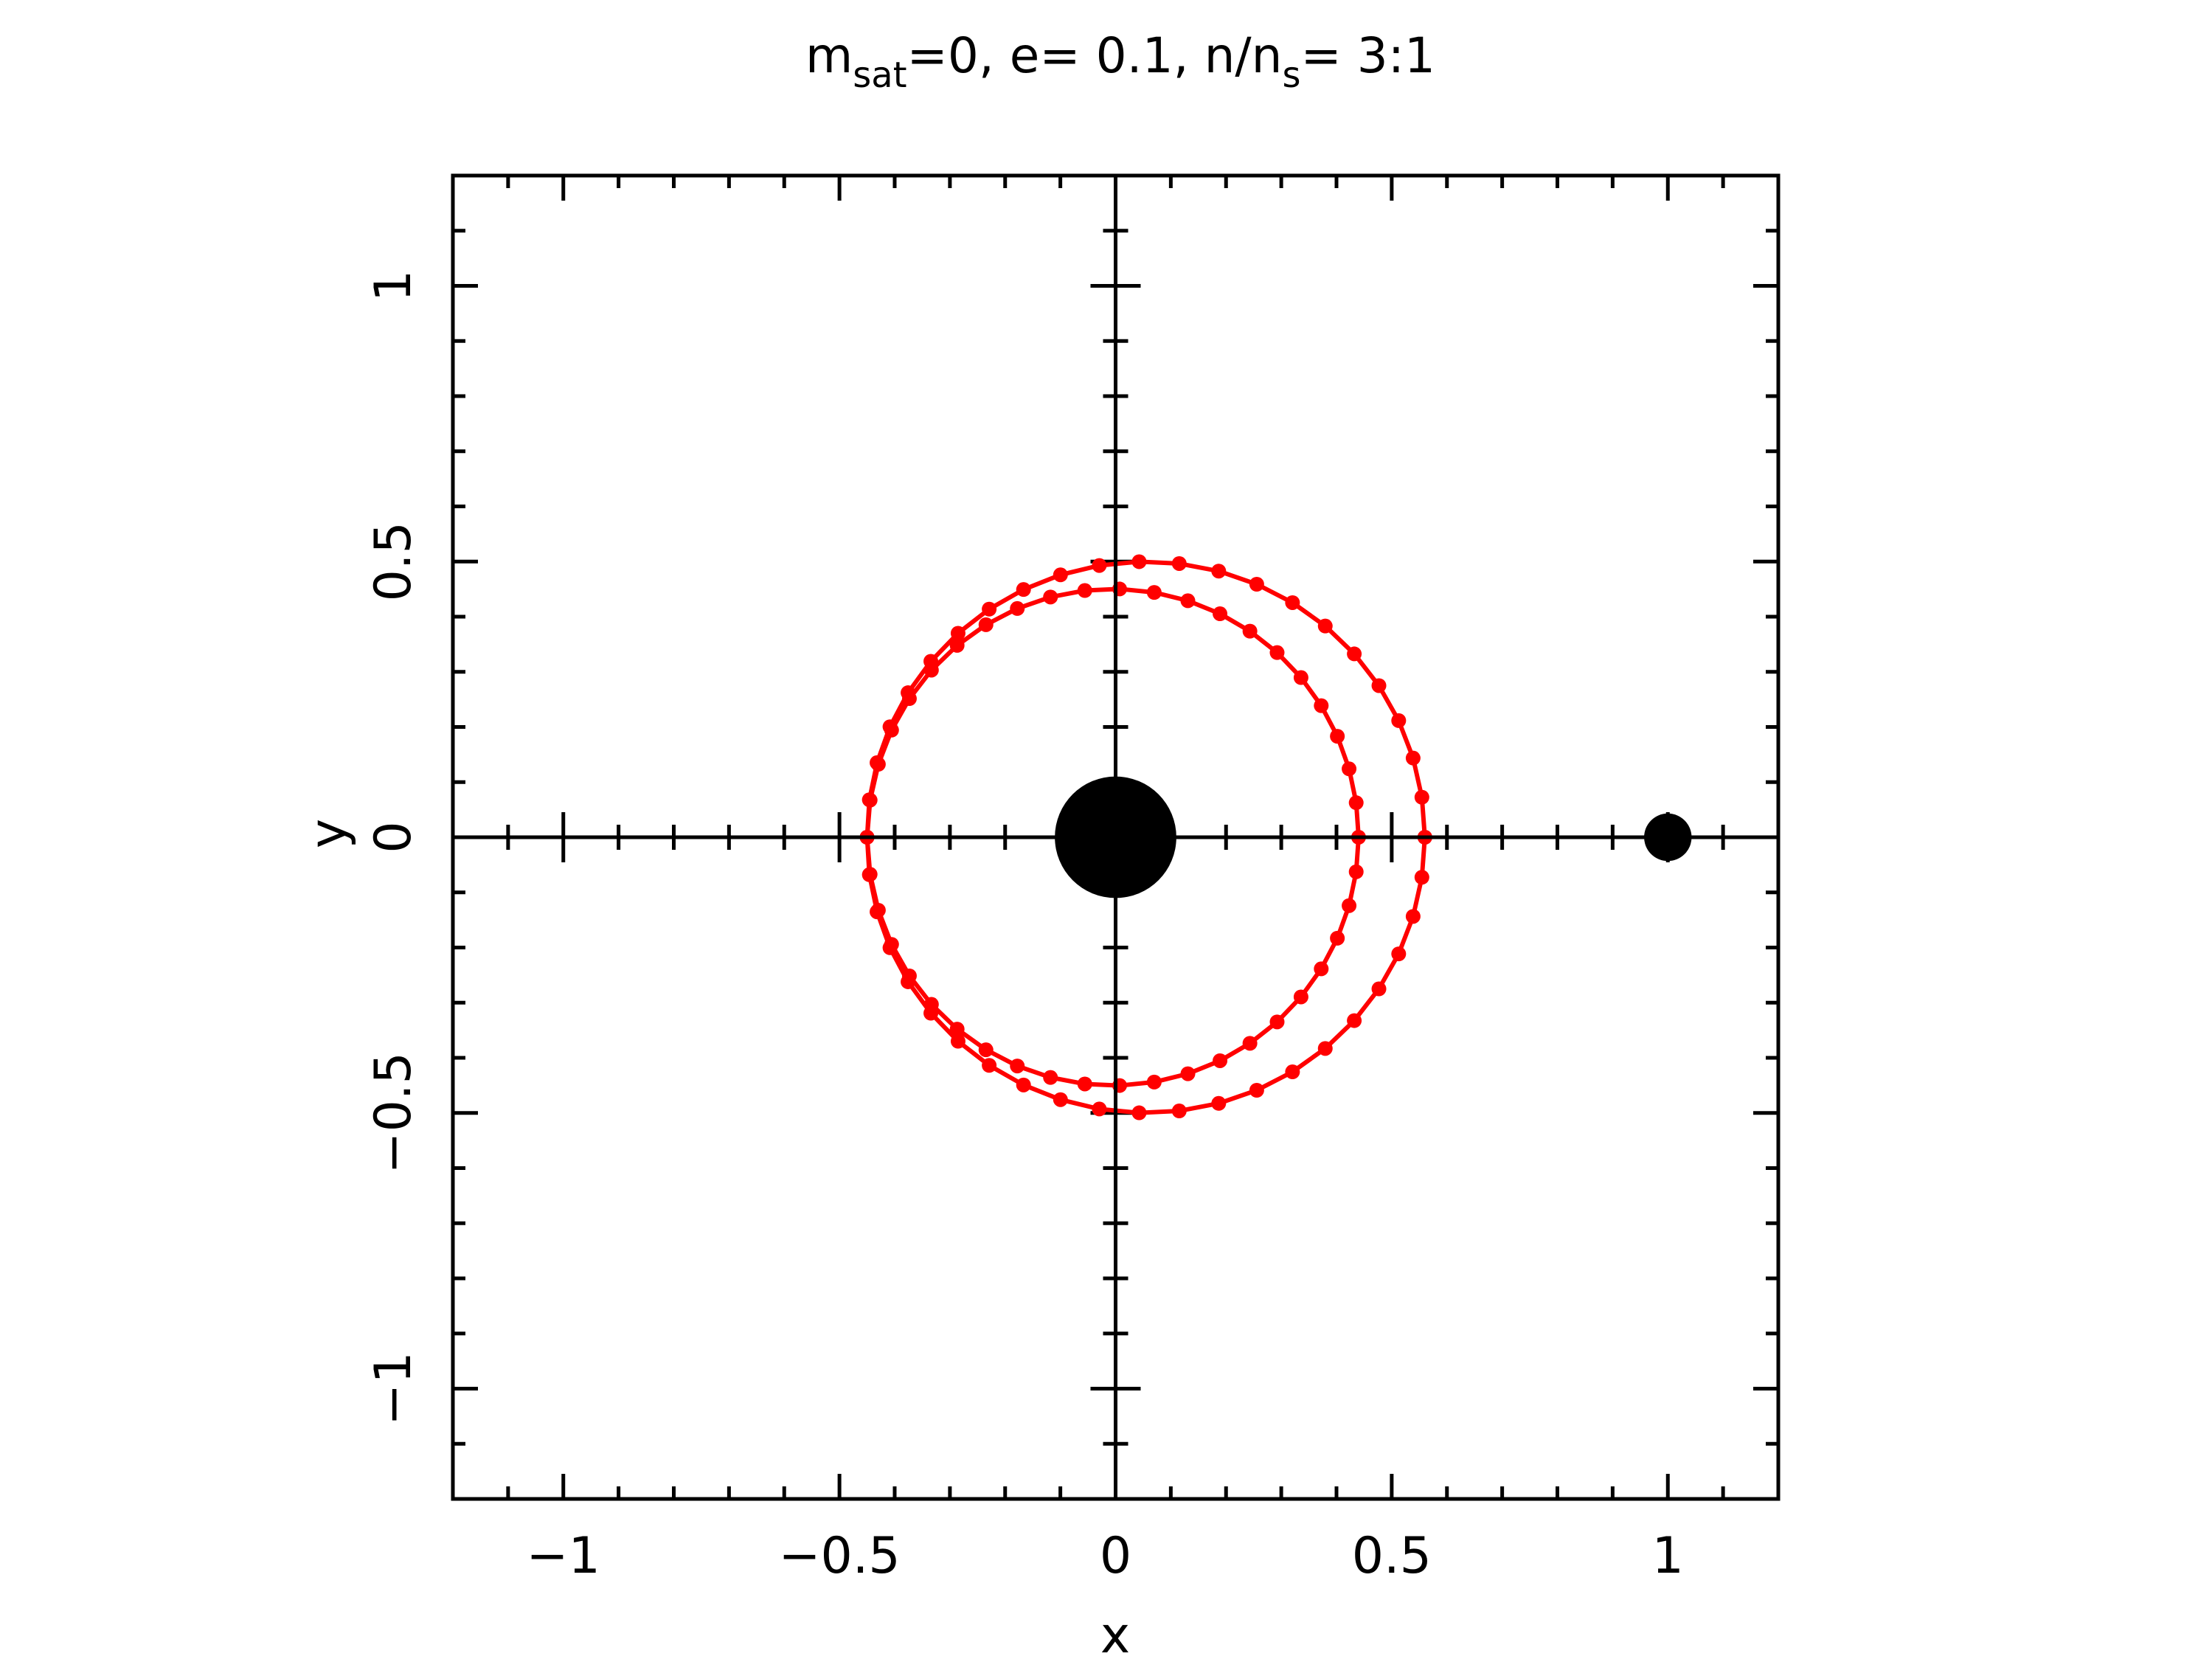 This screenshot has height=1659, width=2212. What do you see at coordinates (1115, 1633) in the screenshot?
I see `x-axis-label: x` at bounding box center [1115, 1633].